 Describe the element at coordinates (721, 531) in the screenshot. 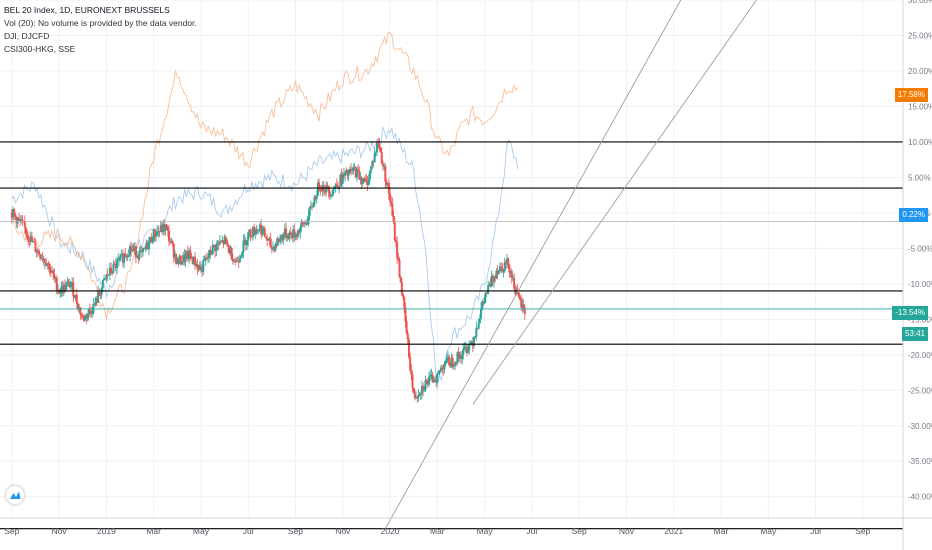

I see `time-tick-label: Mar` at that location.